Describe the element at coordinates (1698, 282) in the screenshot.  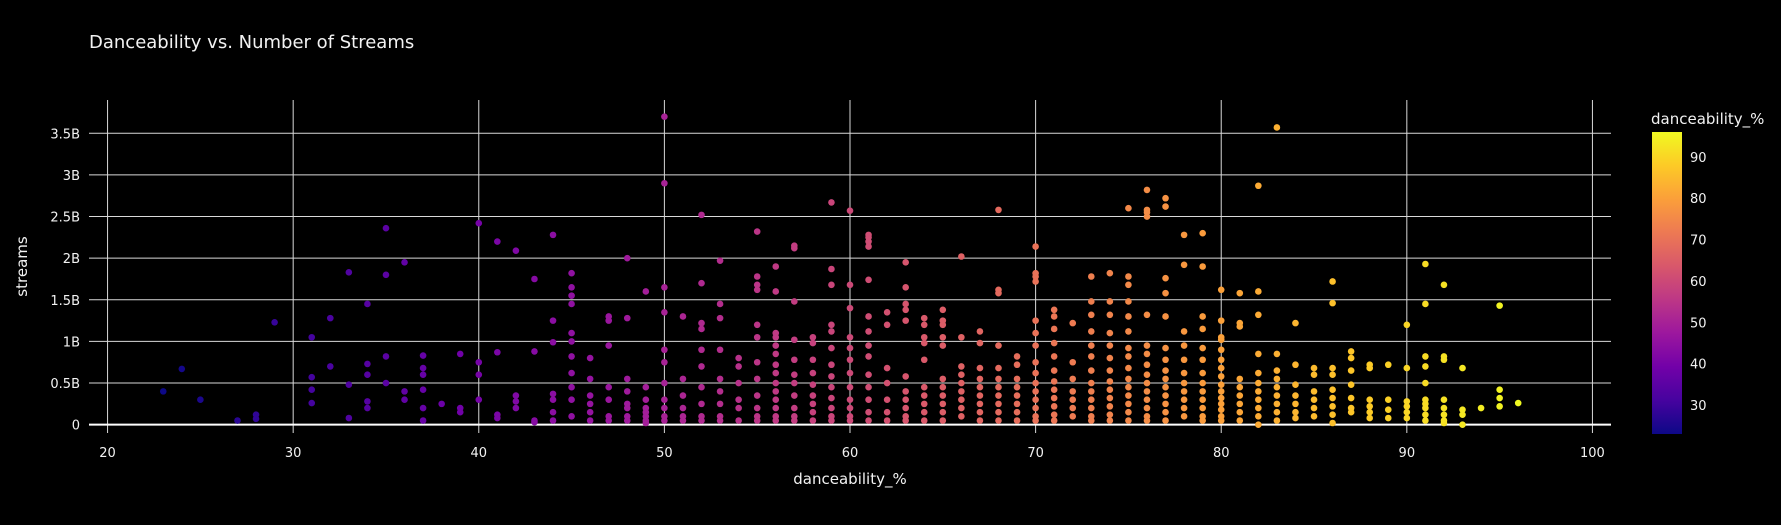
I see `colorbar-tick-labels: 30 40 50 60 70 80 90` at that location.